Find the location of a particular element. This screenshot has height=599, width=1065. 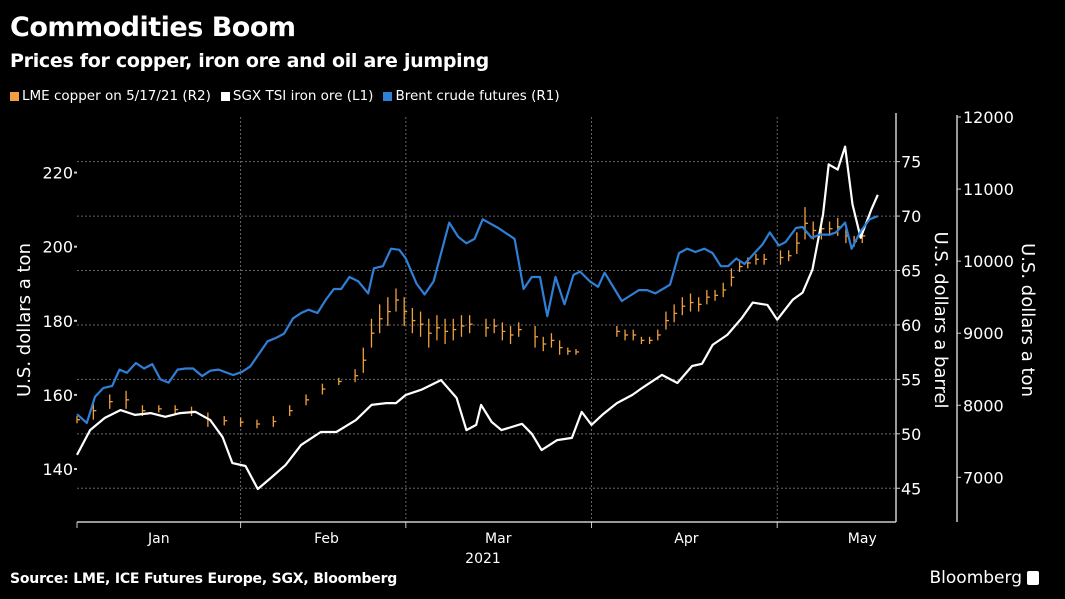

y-left-tick-label: 140 is located at coordinates (57, 469).